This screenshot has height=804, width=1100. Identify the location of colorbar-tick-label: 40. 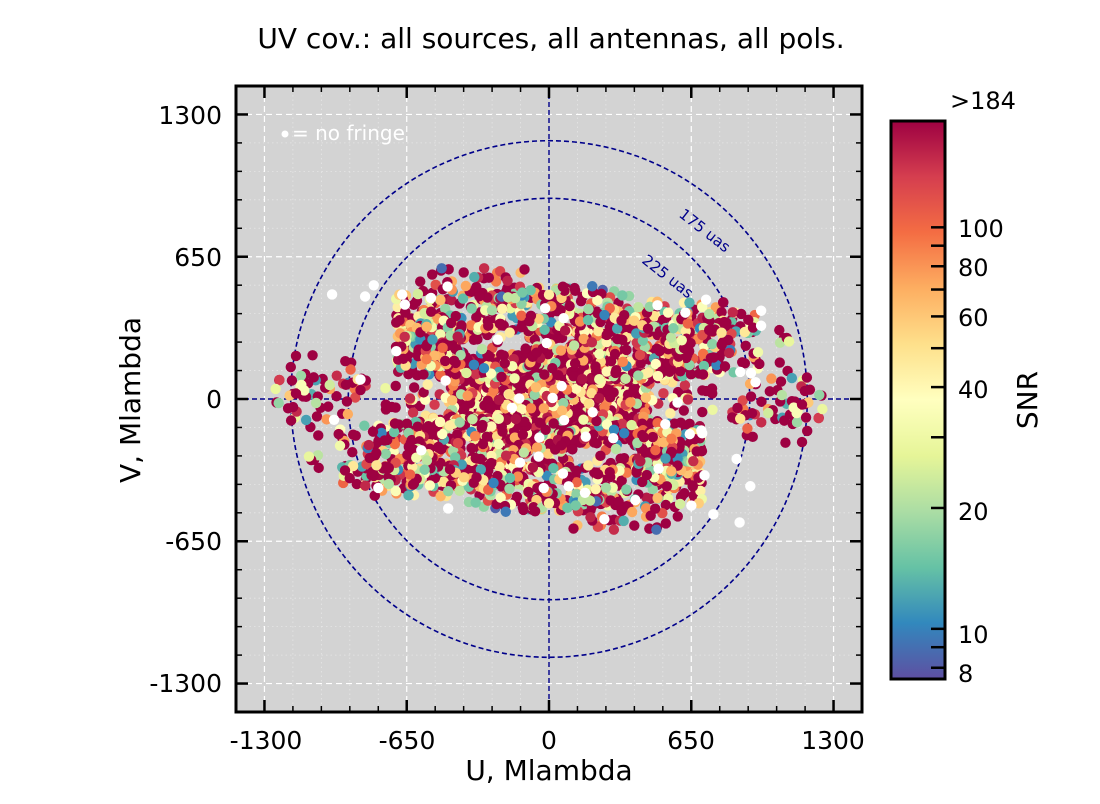
(973, 390).